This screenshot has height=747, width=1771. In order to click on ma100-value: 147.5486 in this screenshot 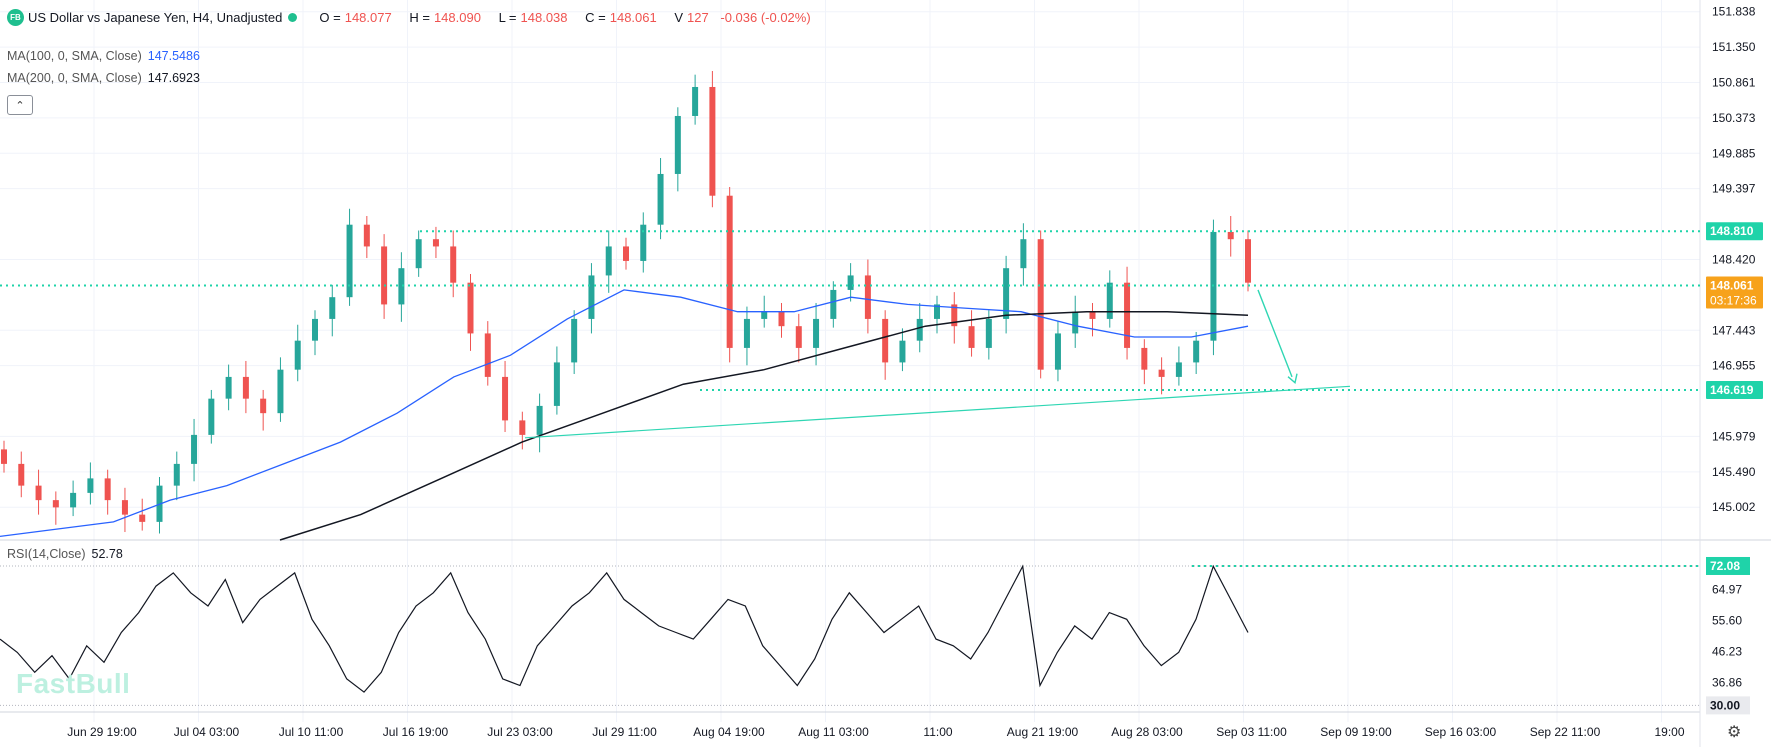, I will do `click(173, 56)`.